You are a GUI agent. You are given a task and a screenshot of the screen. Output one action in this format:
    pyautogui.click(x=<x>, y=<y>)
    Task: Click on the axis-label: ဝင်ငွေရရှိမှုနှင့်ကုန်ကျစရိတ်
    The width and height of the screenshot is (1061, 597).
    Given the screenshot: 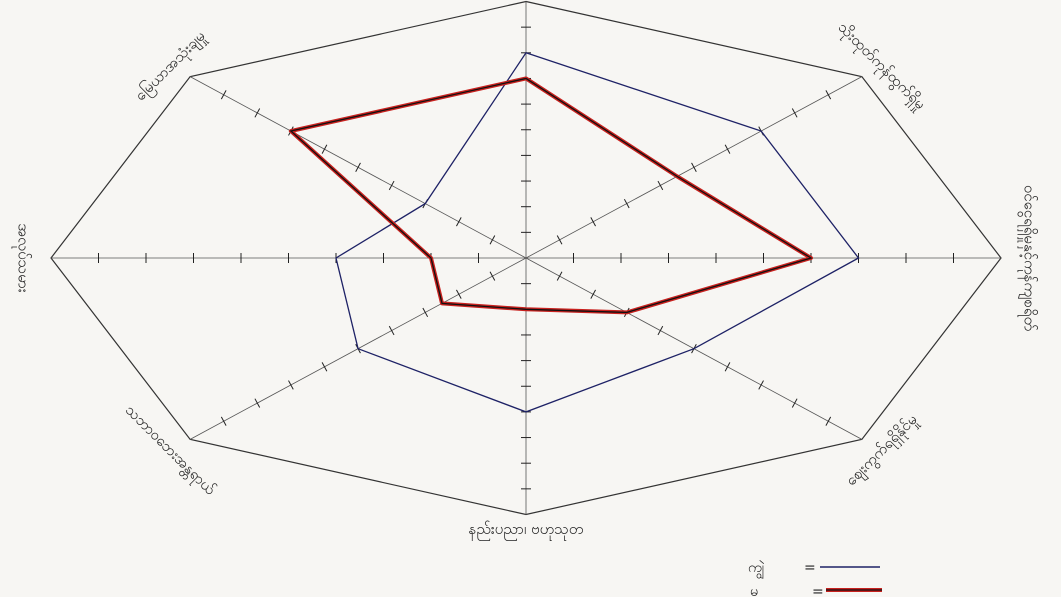 What is the action you would take?
    pyautogui.click(x=1028, y=258)
    